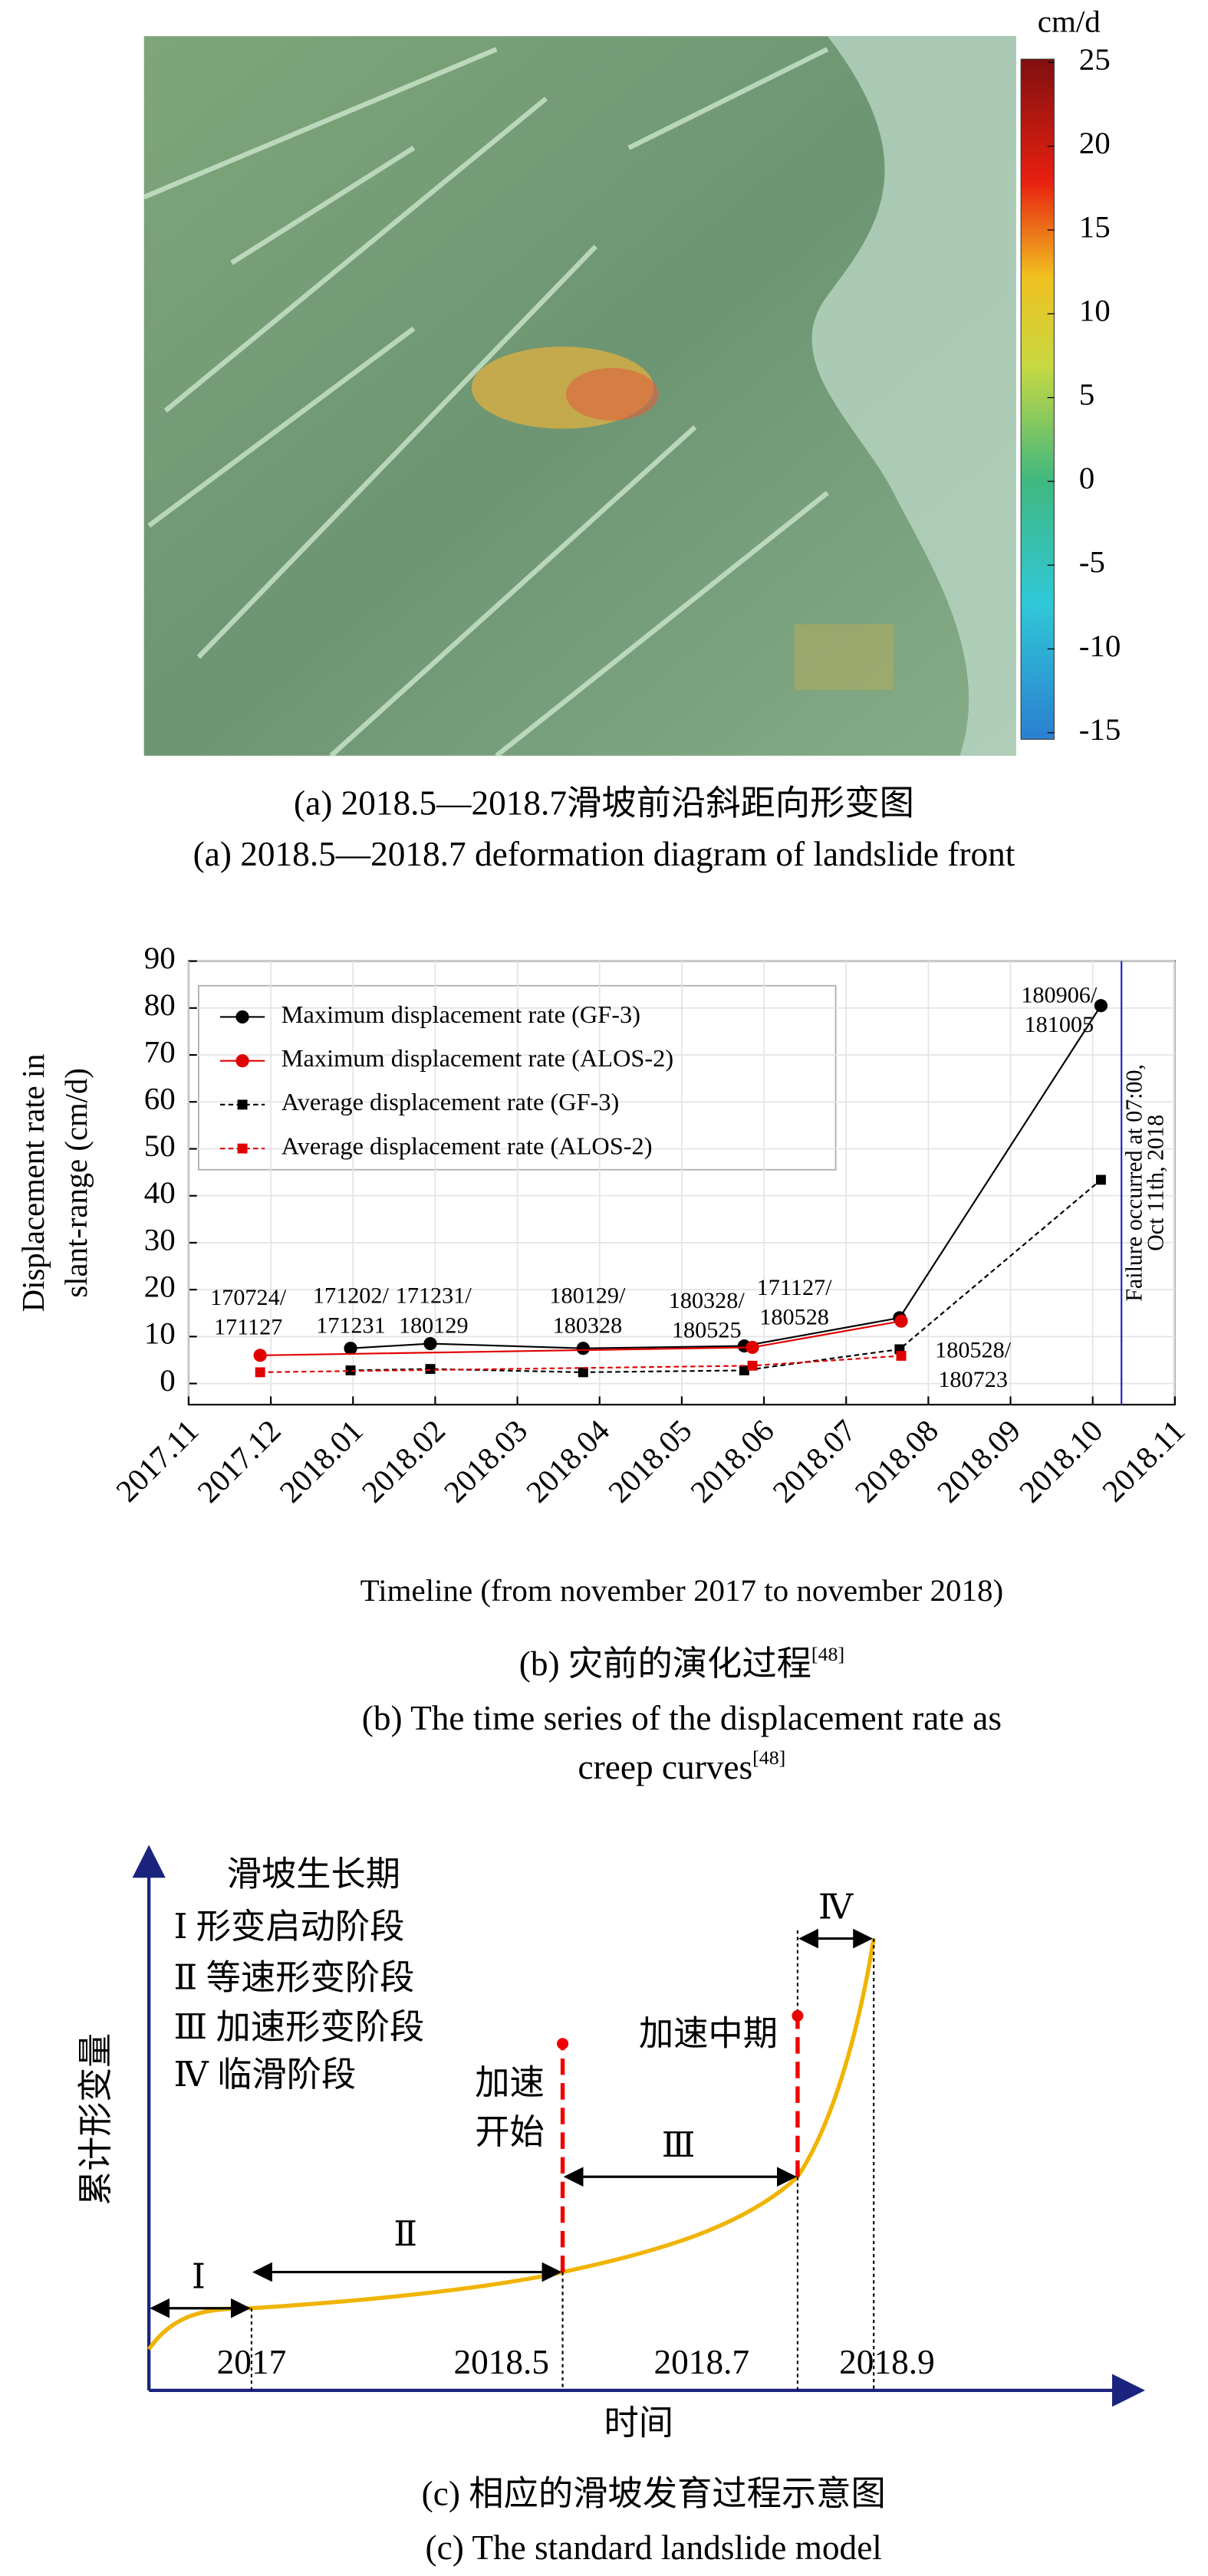 This screenshot has height=2576, width=1208. Describe the element at coordinates (794, 1317) in the screenshot. I see `annotation: 180528` at that location.